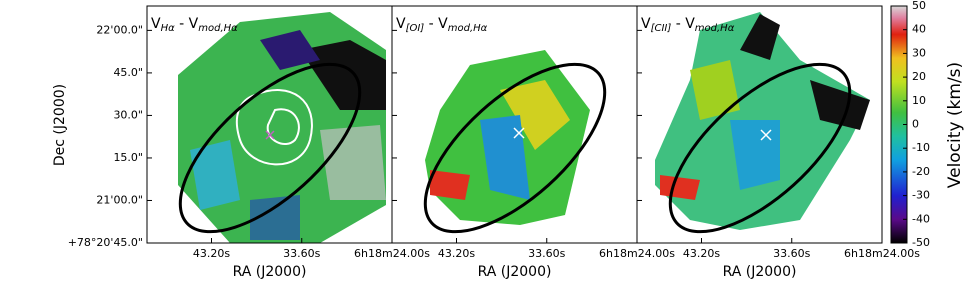 This screenshot has width=969, height=289. Describe the element at coordinates (60, 125) in the screenshot. I see `y-axis-label: Dec (J2000)` at that location.